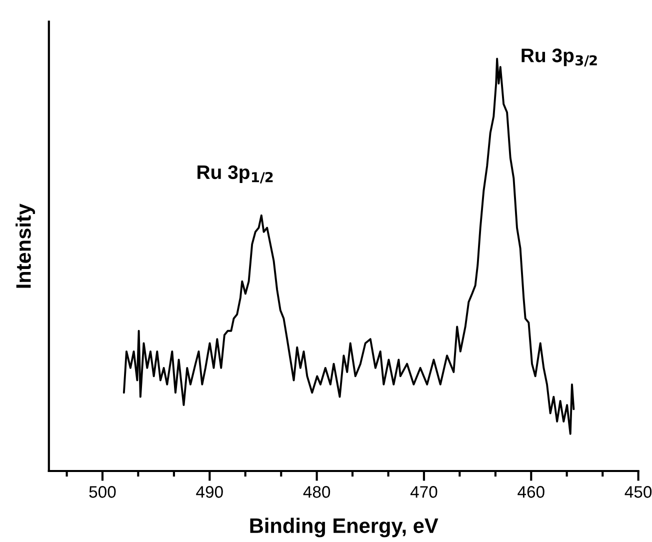 This screenshot has height=542, width=652. What do you see at coordinates (316, 492) in the screenshot?
I see `x-tick-label: 480` at bounding box center [316, 492].